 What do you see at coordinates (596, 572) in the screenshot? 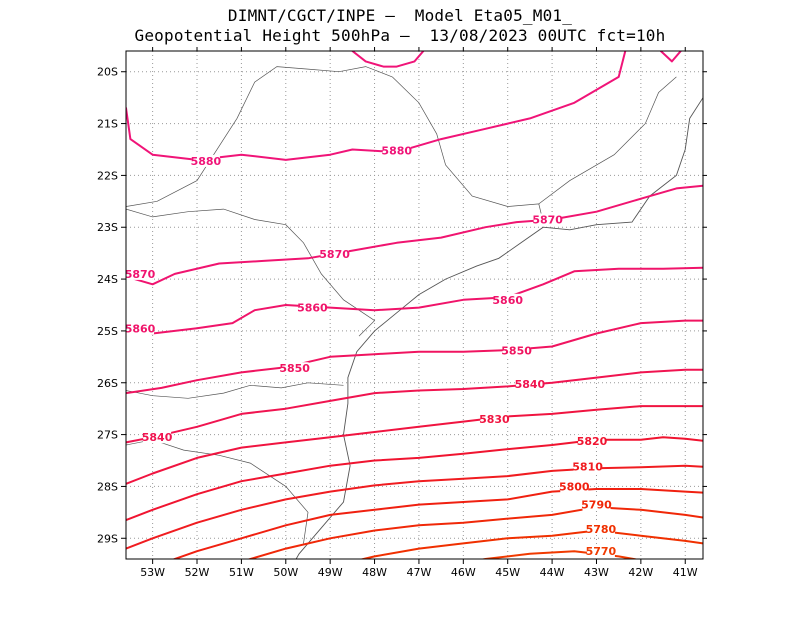
I see `x-tick-label: 43W` at bounding box center [596, 572].